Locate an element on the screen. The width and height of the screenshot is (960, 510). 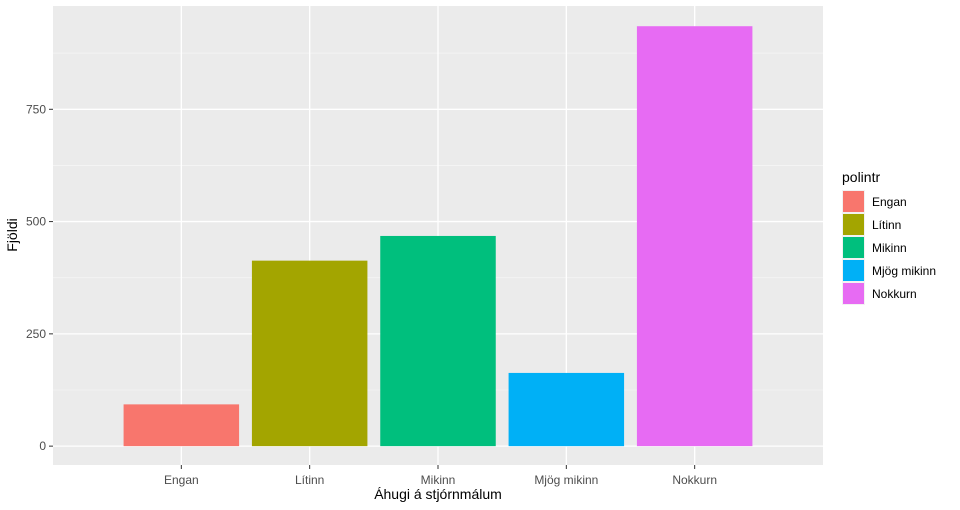
legend-label: Lítinn is located at coordinates (886, 225).